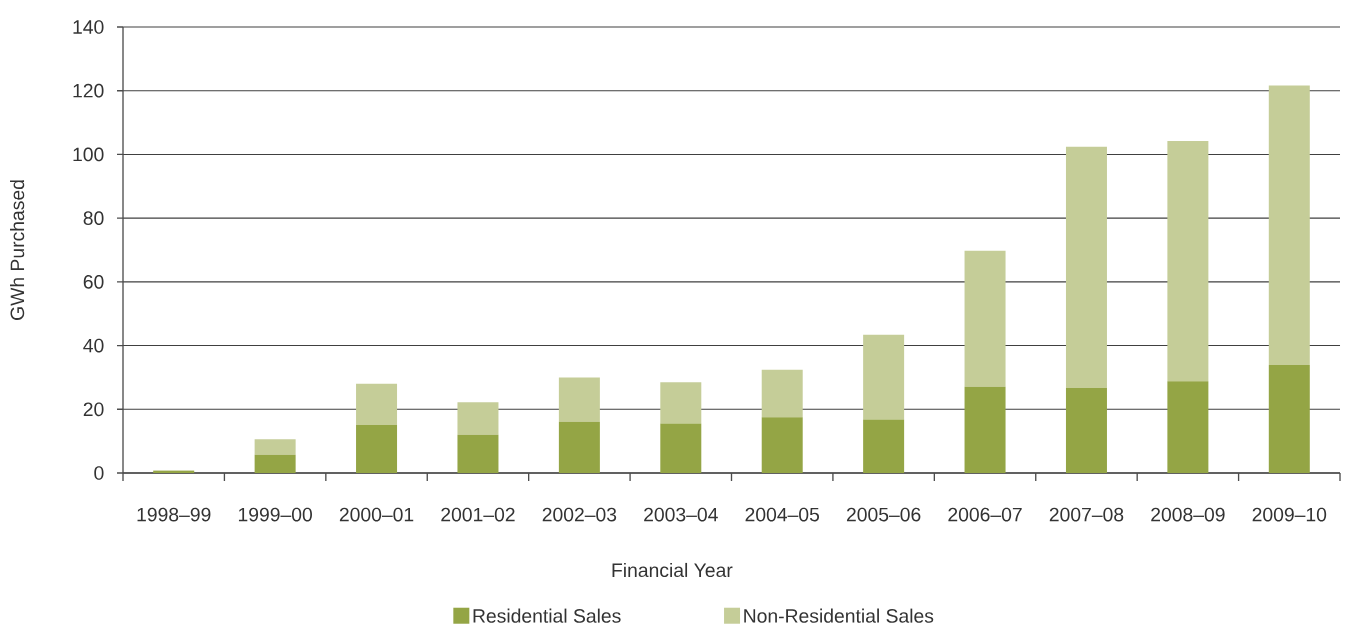 The image size is (1347, 626). Describe the element at coordinates (681, 514) in the screenshot. I see `x-tick-label: 2003–04` at that location.